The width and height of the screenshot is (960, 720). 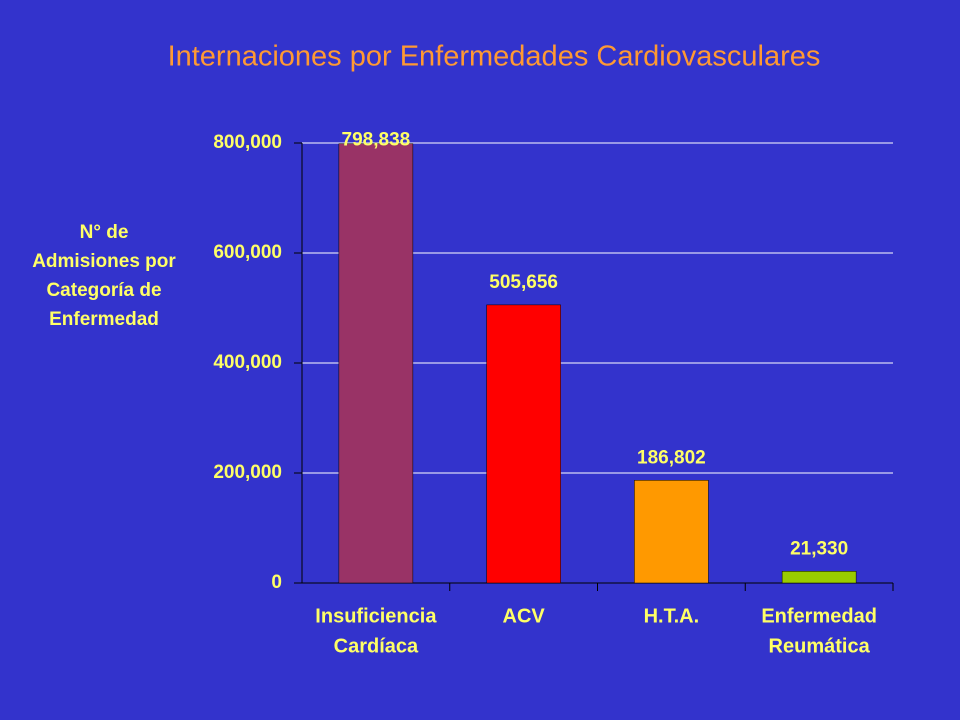 What do you see at coordinates (819, 616) in the screenshot?
I see `x-tick-label: Enfermedad` at bounding box center [819, 616].